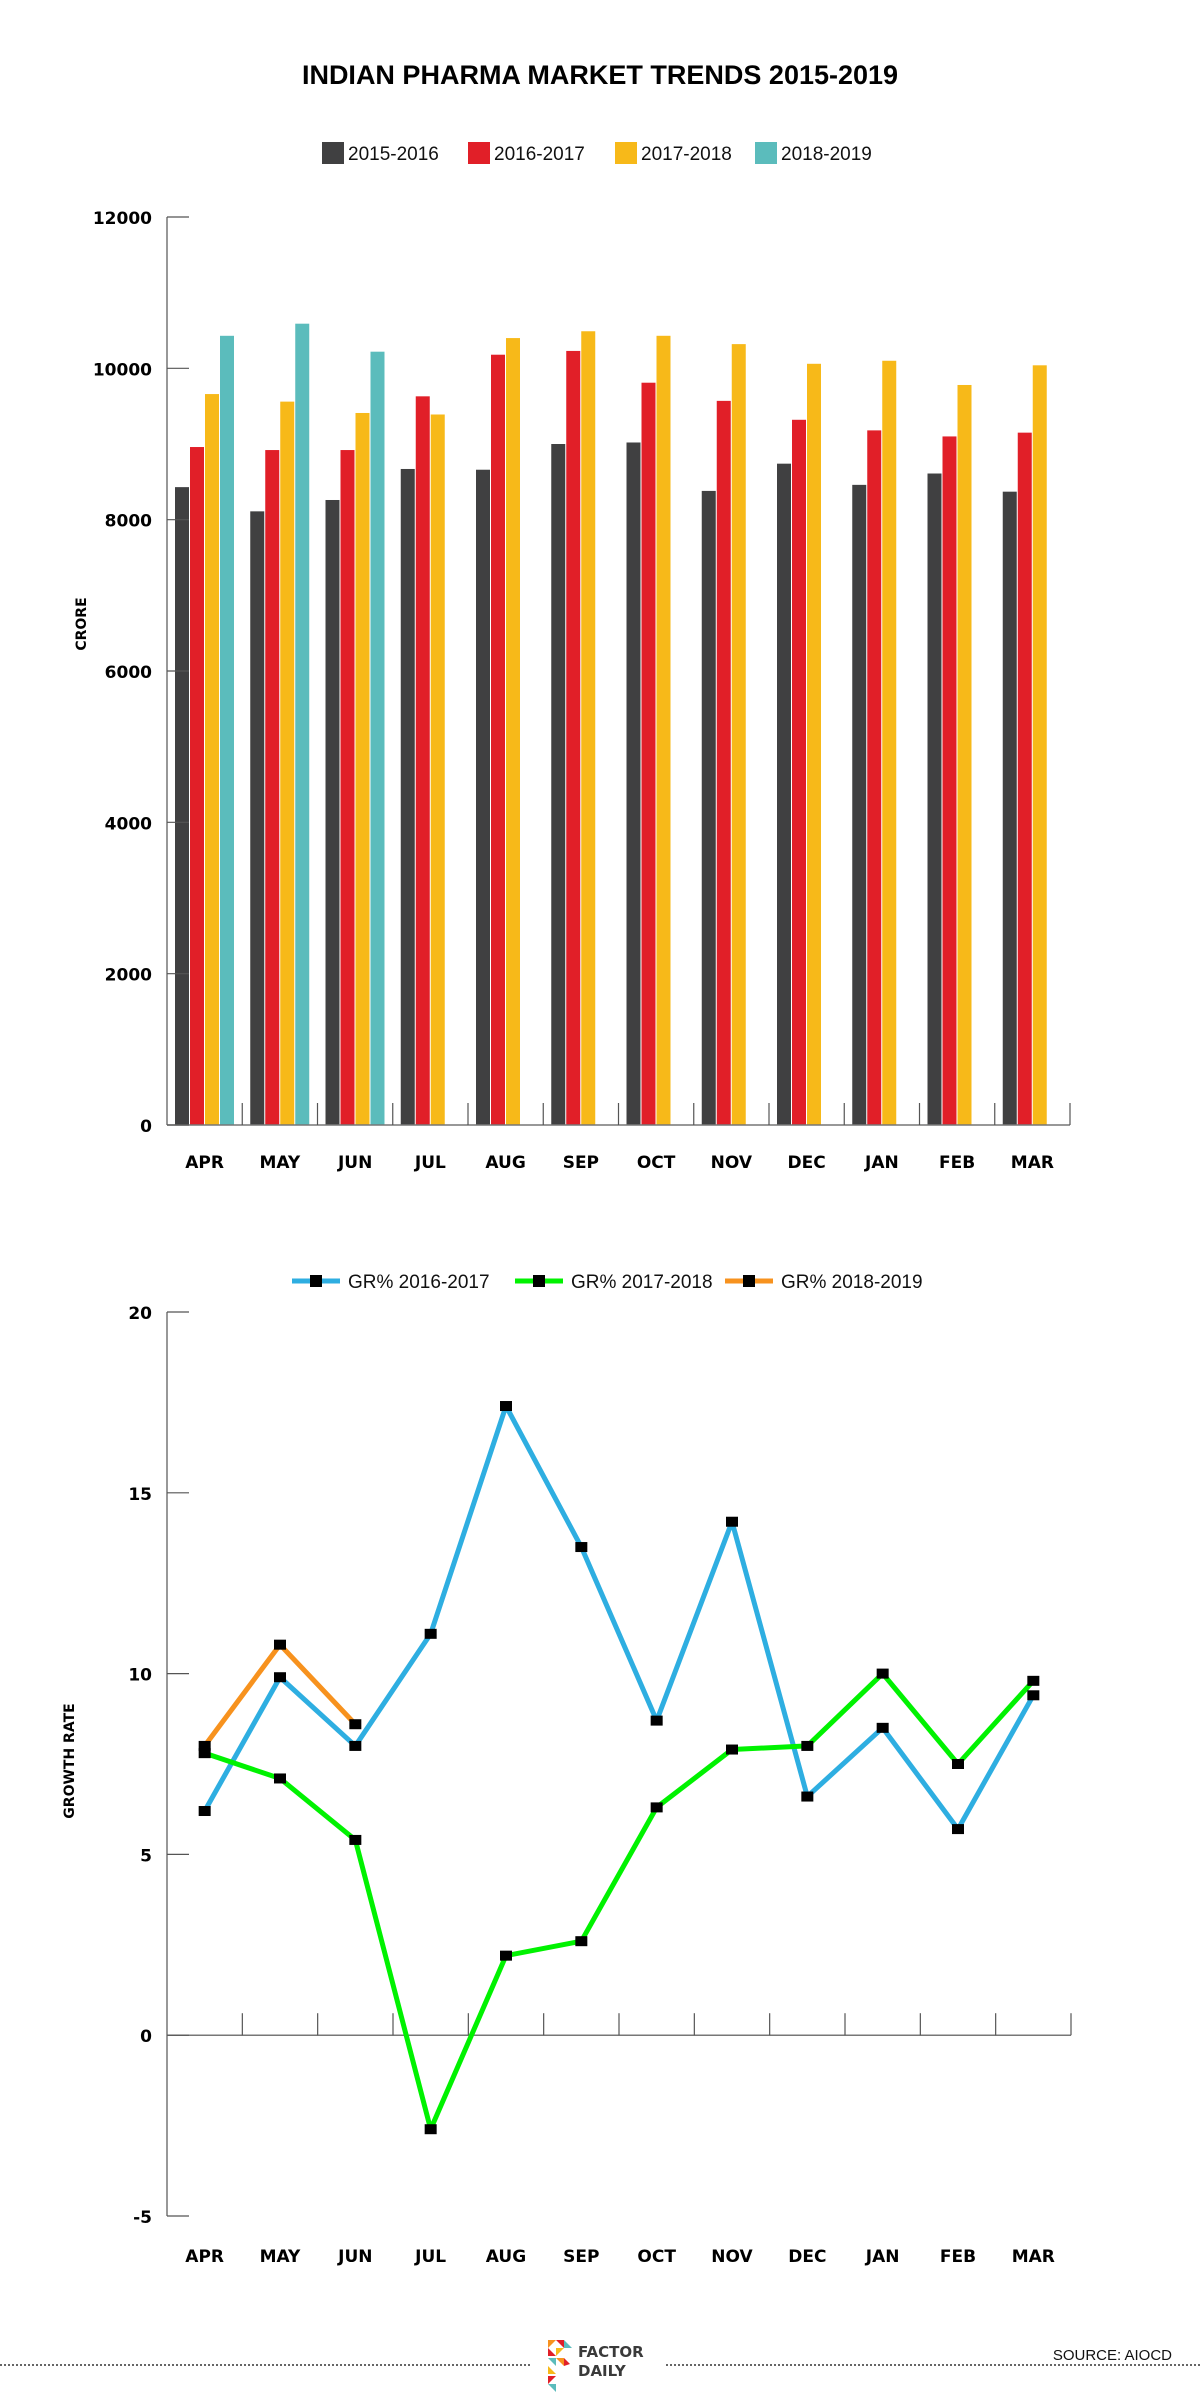 This screenshot has width=1200, height=2400. Describe the element at coordinates (146, 1856) in the screenshot. I see `y-tick-label: 5` at that location.